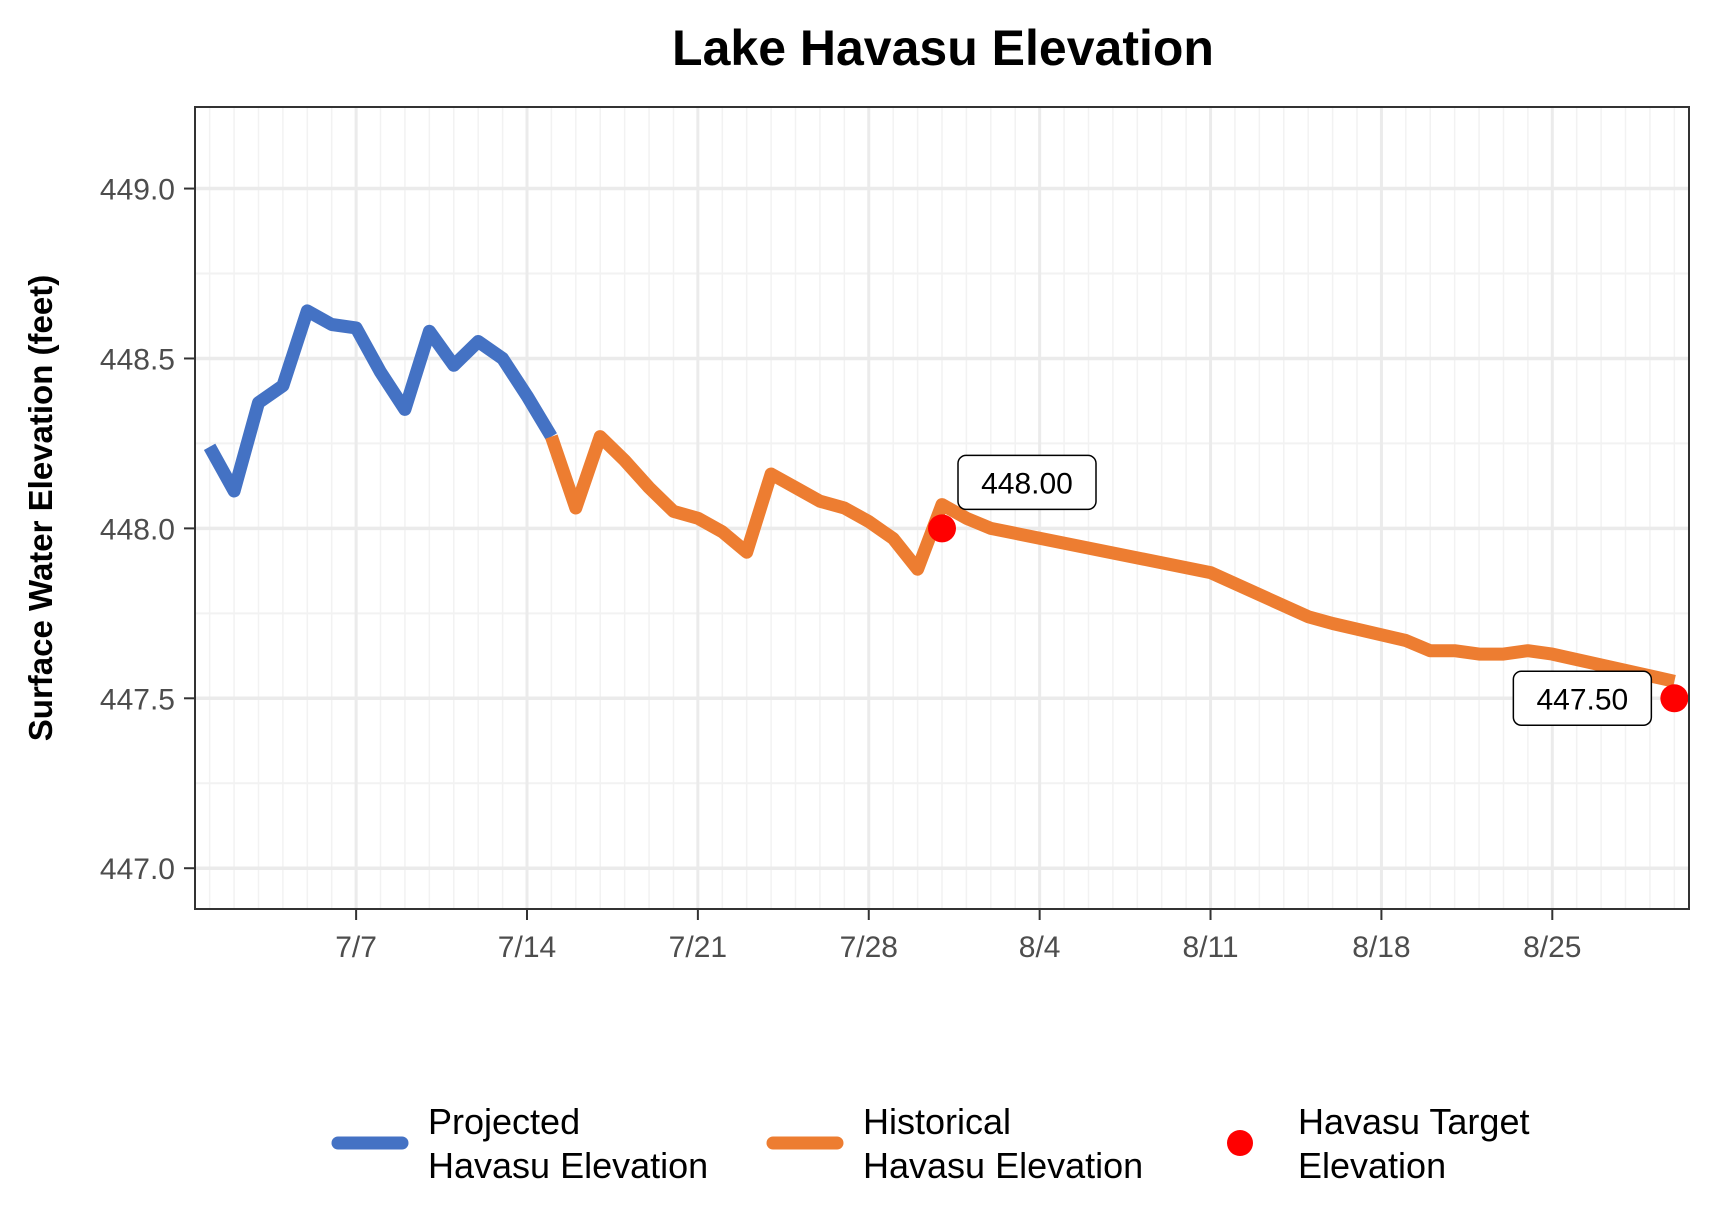 Image resolution: width=1710 pixels, height=1230 pixels. What do you see at coordinates (937, 1121) in the screenshot?
I see `legend-label: Historical` at bounding box center [937, 1121].